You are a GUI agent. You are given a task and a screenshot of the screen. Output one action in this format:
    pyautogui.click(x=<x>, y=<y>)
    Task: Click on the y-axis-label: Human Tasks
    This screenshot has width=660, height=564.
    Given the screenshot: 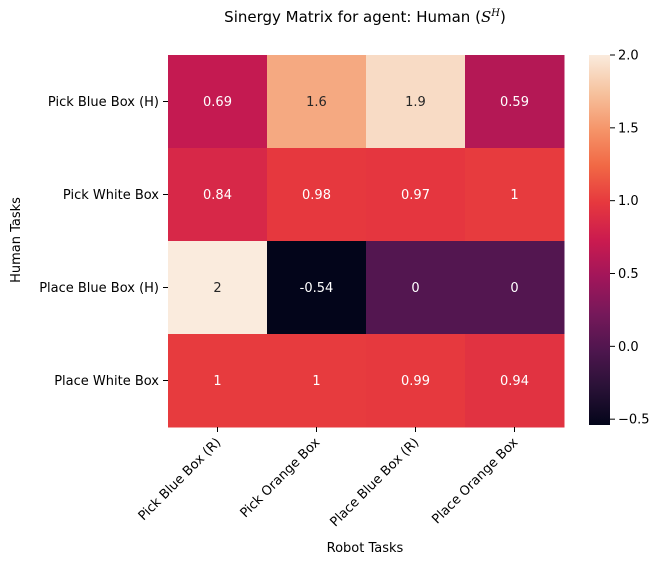 What is the action you would take?
    pyautogui.click(x=16, y=240)
    